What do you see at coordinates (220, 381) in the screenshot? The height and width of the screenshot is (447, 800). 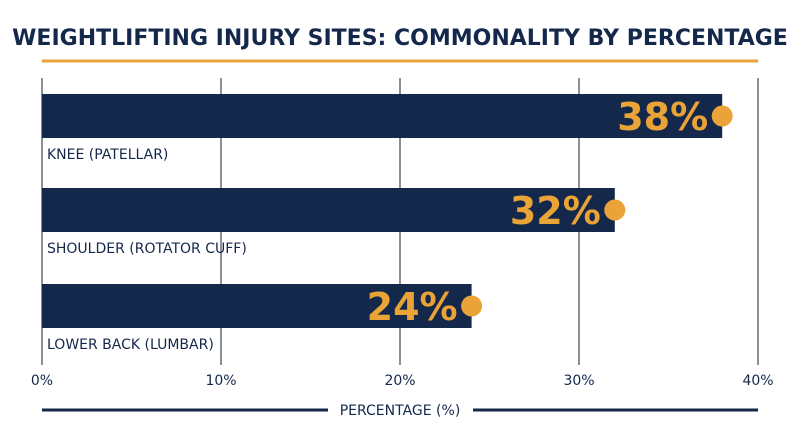 I see `x-tick-label-1: 10%` at bounding box center [220, 381].